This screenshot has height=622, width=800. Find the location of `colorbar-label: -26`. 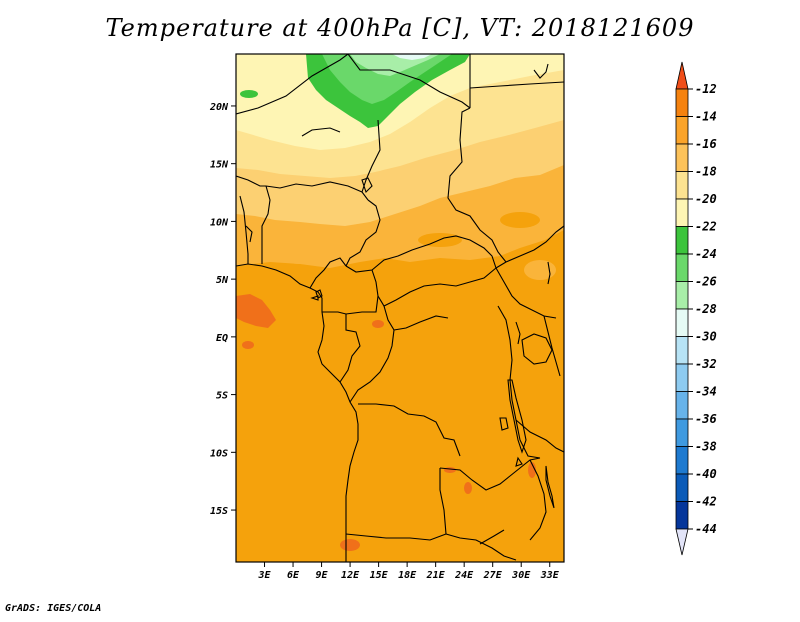

colorbar-label: -26 is located at coordinates (706, 282).